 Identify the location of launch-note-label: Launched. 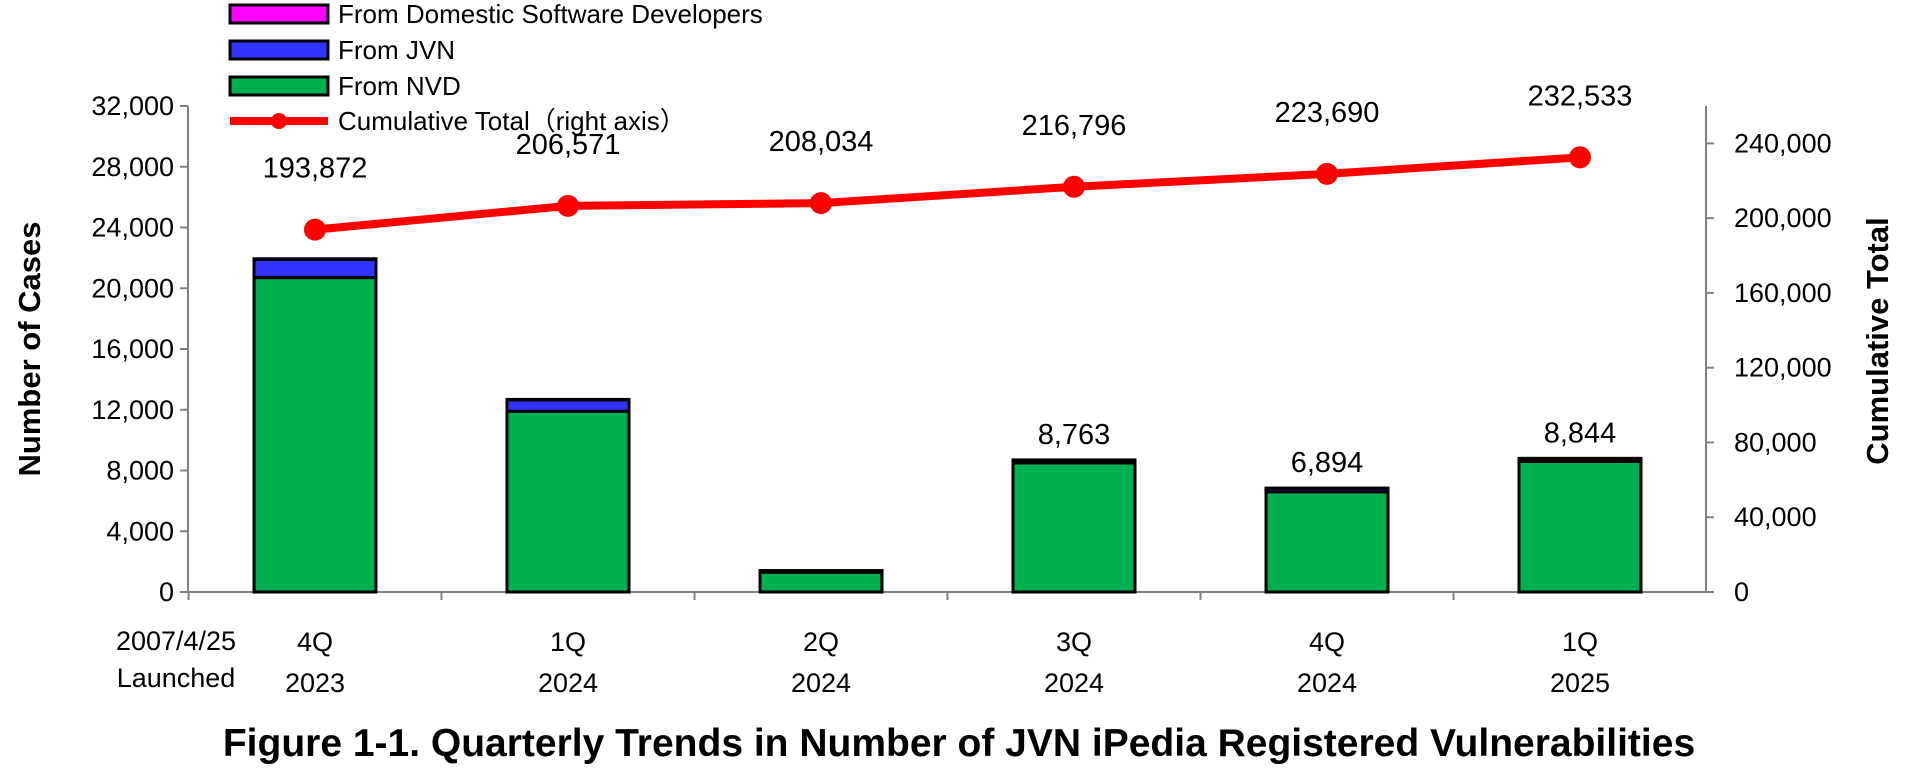
(176, 678).